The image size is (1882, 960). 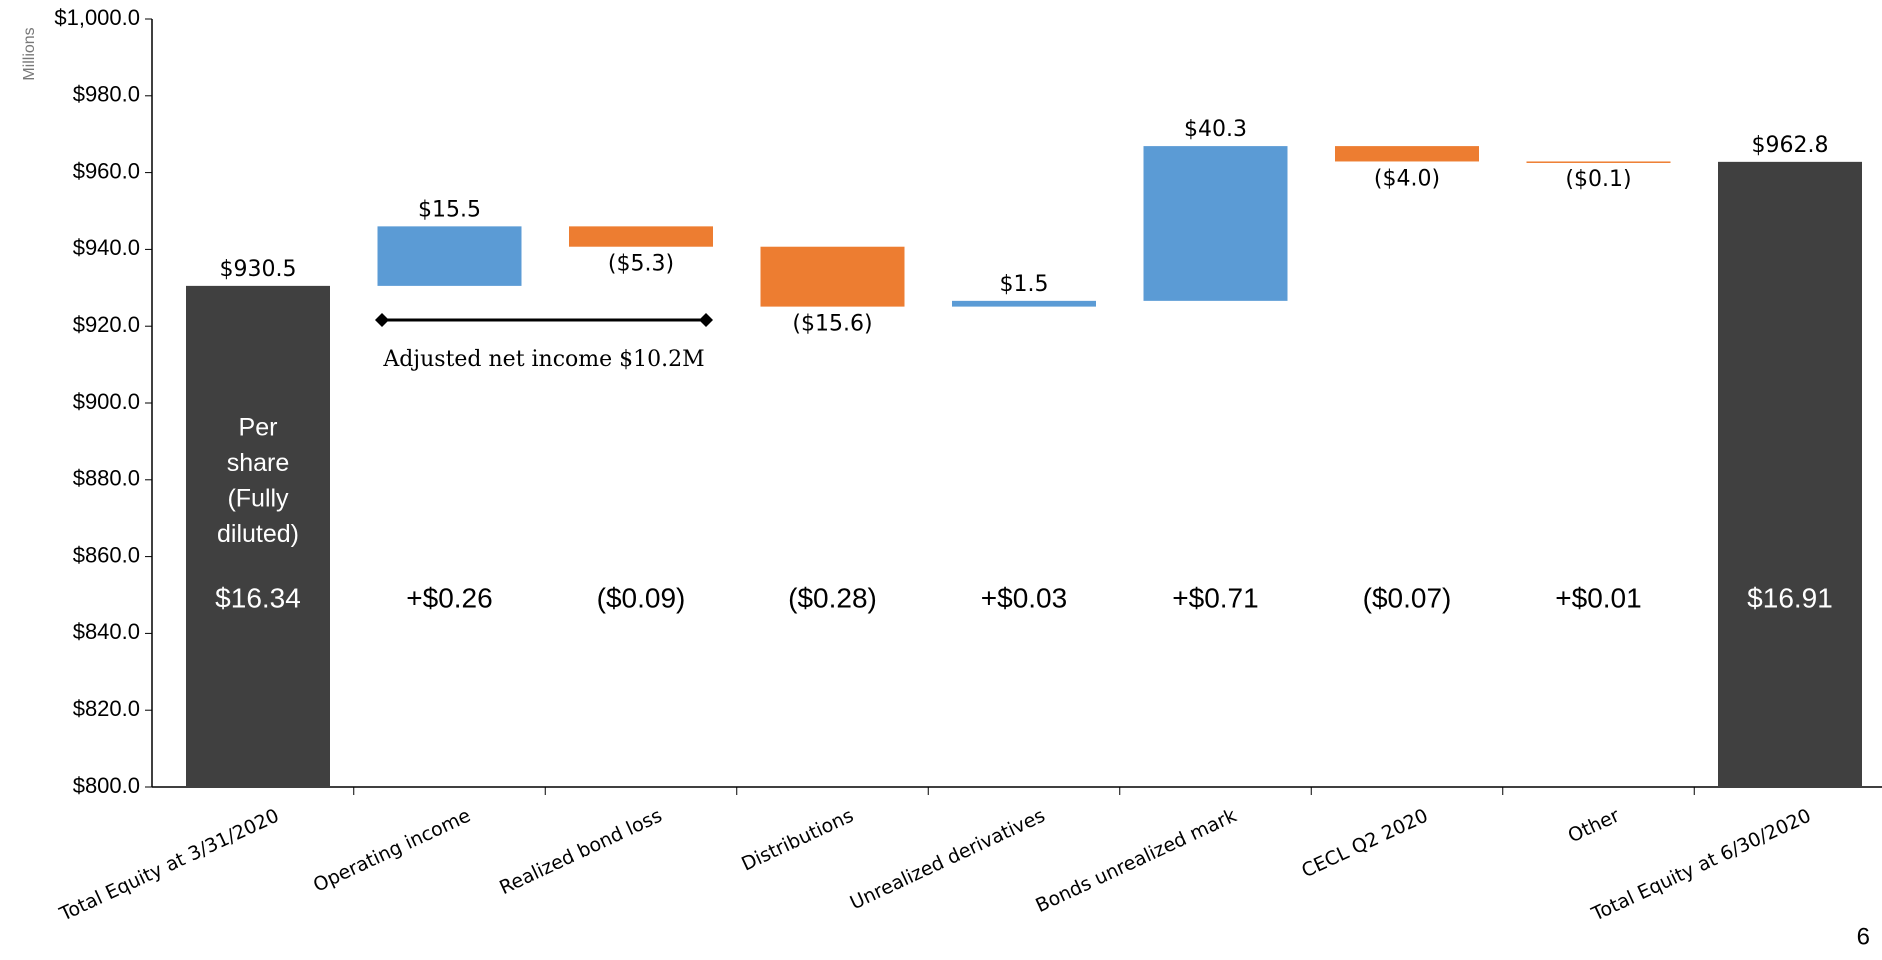 What do you see at coordinates (1215, 597) in the screenshot?
I see `per-share-label: +$0.71` at bounding box center [1215, 597].